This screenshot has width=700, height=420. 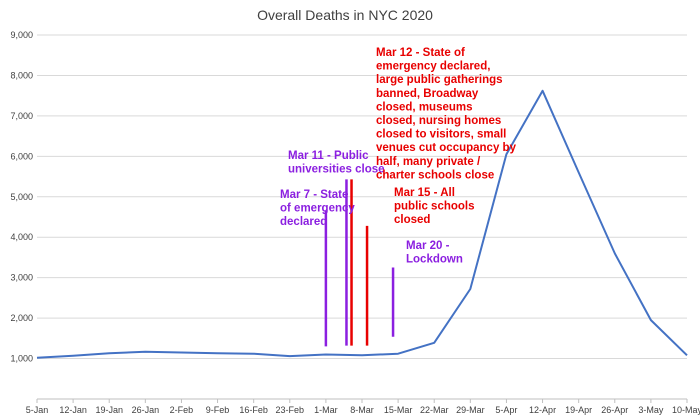 I want to click on x-tick-label: 9-Feb, so click(x=218, y=410).